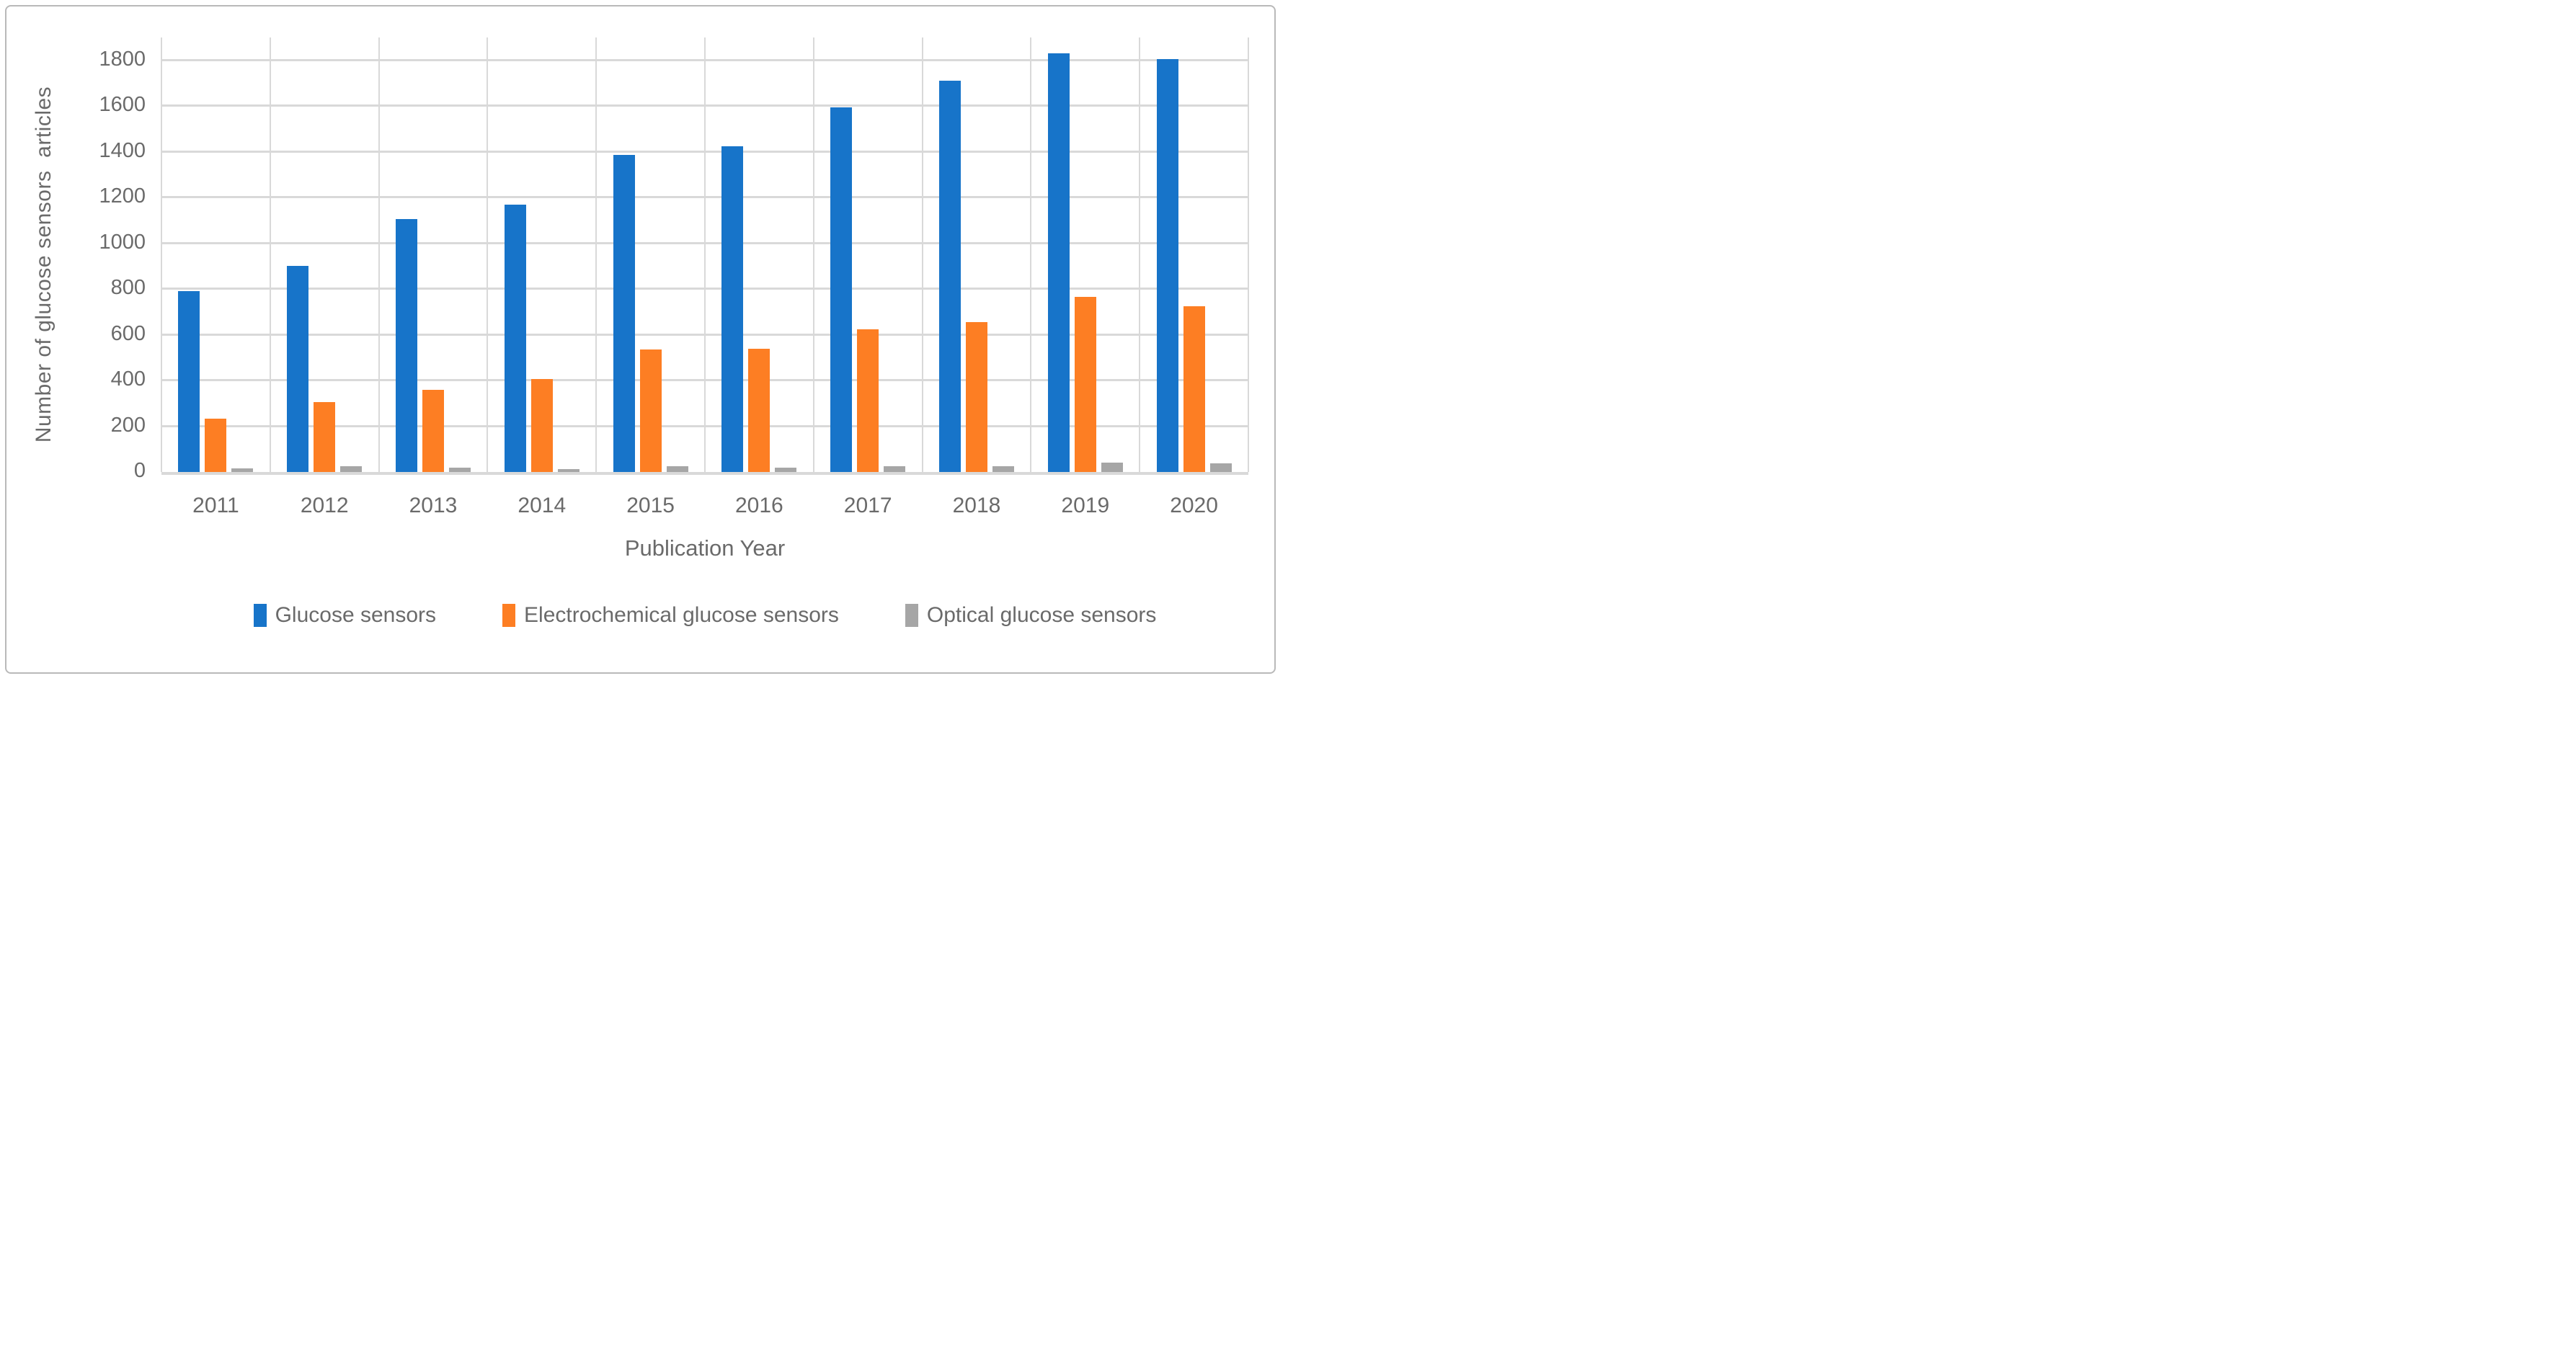 Image resolution: width=2576 pixels, height=1372 pixels. I want to click on plot-area, so click(705, 256).